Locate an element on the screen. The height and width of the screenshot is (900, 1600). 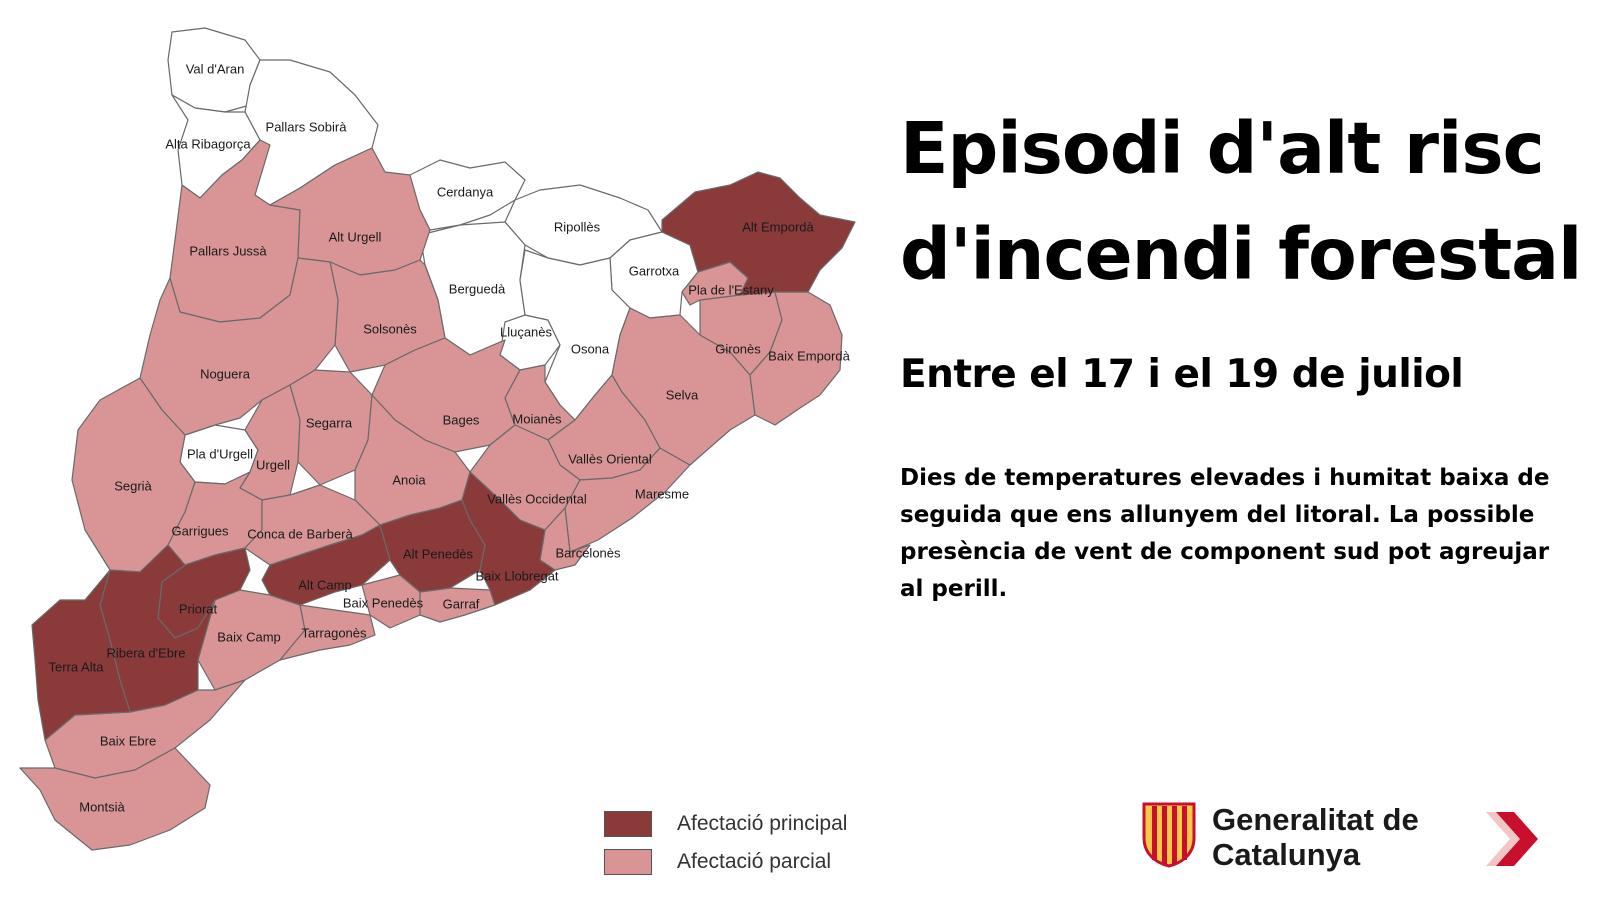
label-pla-de-lestany: Pla de l'Estany is located at coordinates (731, 289).